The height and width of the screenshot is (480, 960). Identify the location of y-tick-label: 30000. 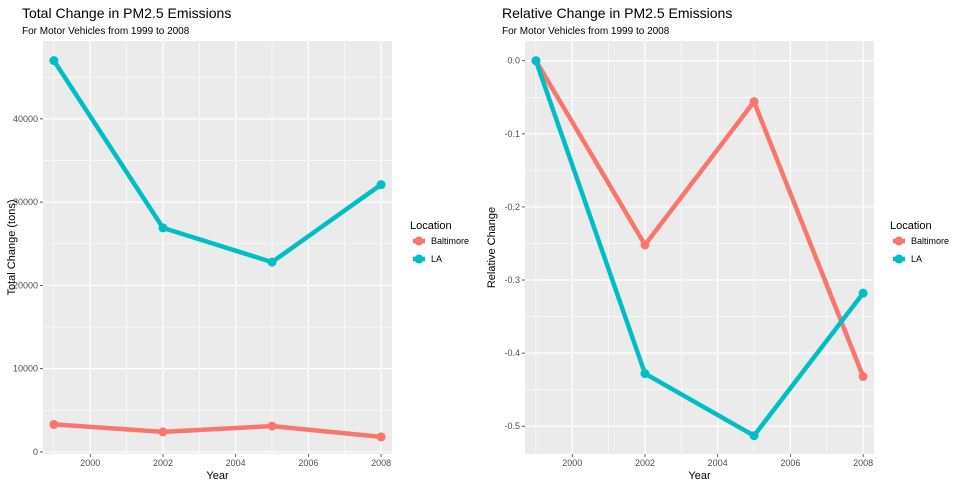
(25, 202).